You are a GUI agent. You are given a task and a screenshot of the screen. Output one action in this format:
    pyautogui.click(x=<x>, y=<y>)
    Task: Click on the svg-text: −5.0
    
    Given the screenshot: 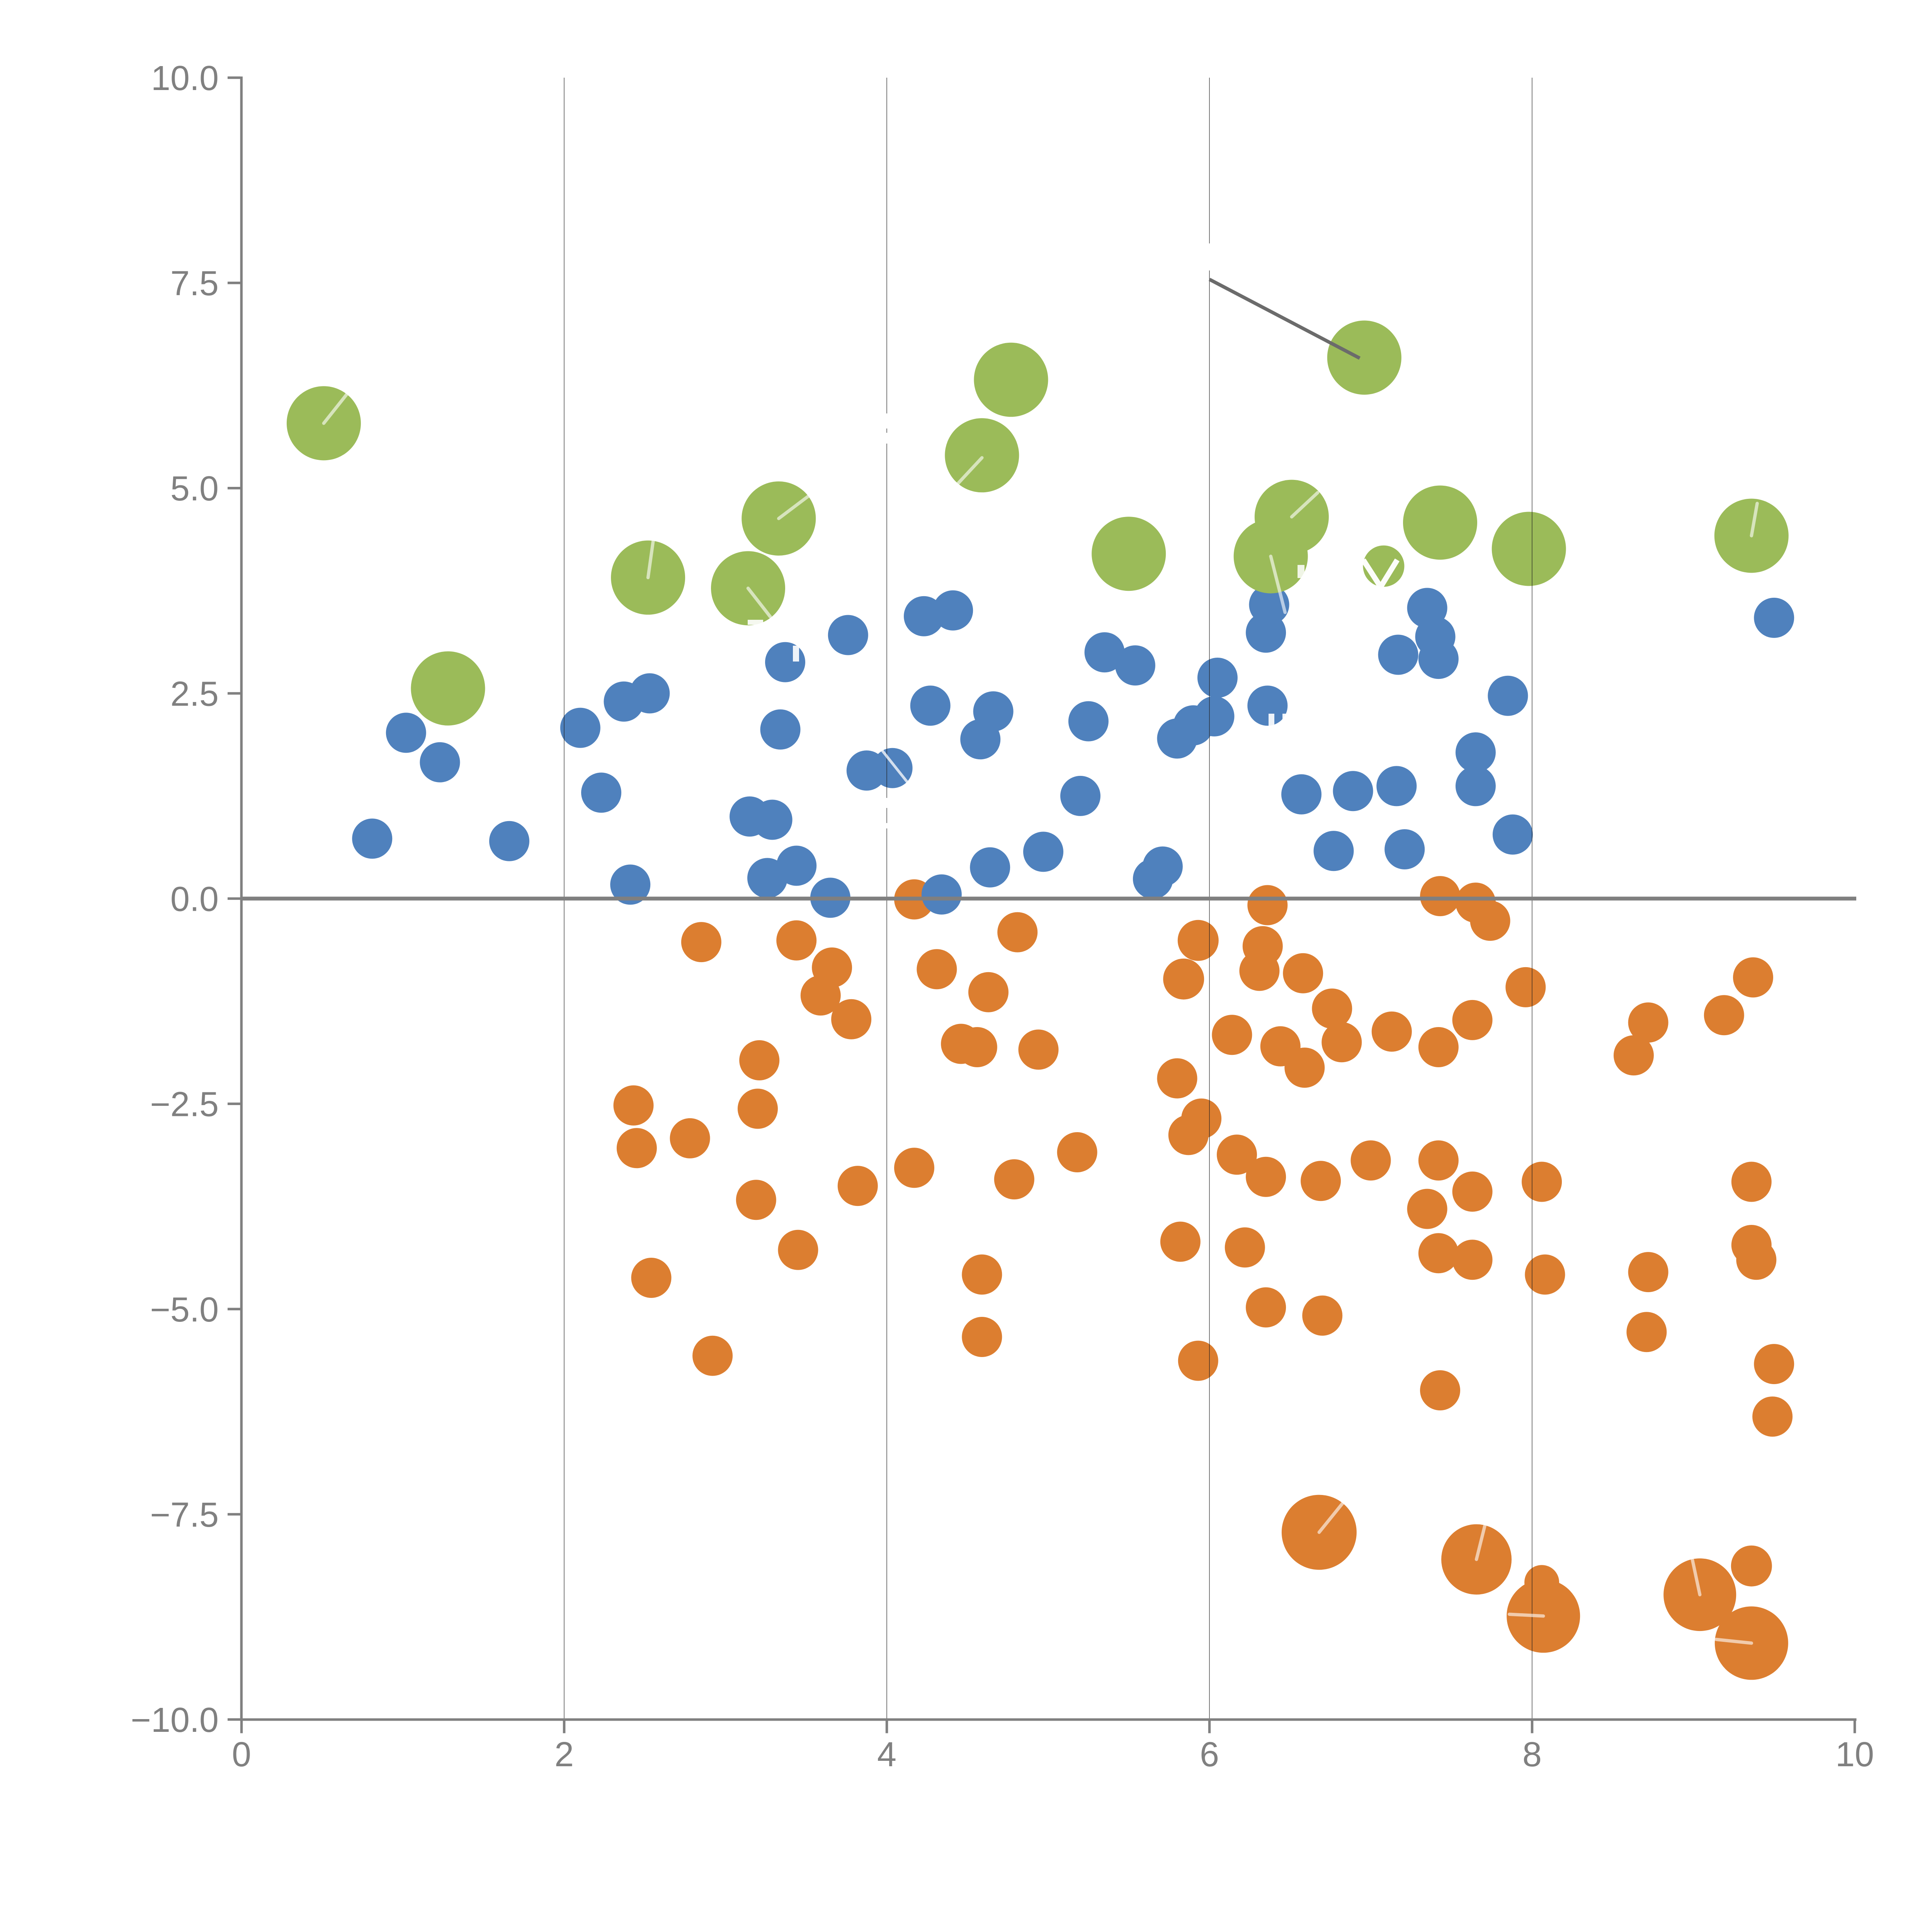 What is the action you would take?
    pyautogui.click(x=184, y=1310)
    